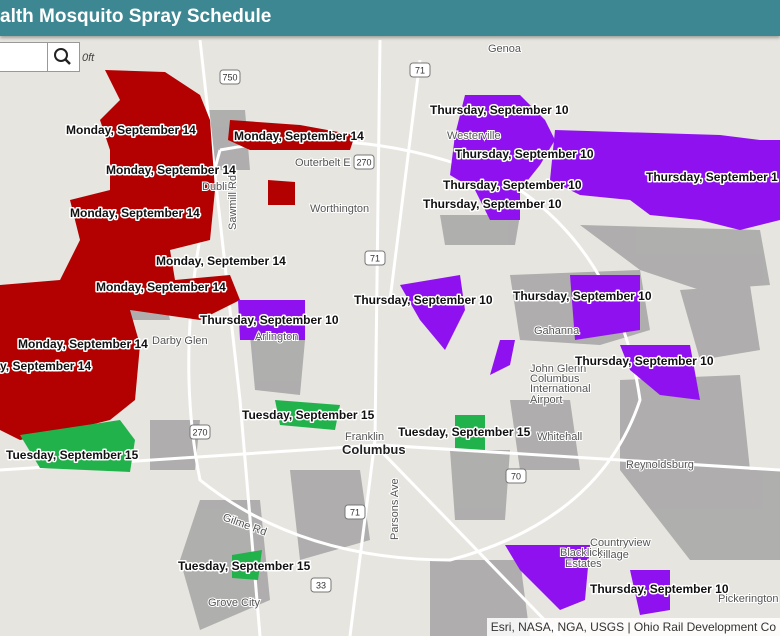 This screenshot has height=636, width=780. What do you see at coordinates (559, 437) in the screenshot?
I see `place-label: Whitehall` at bounding box center [559, 437].